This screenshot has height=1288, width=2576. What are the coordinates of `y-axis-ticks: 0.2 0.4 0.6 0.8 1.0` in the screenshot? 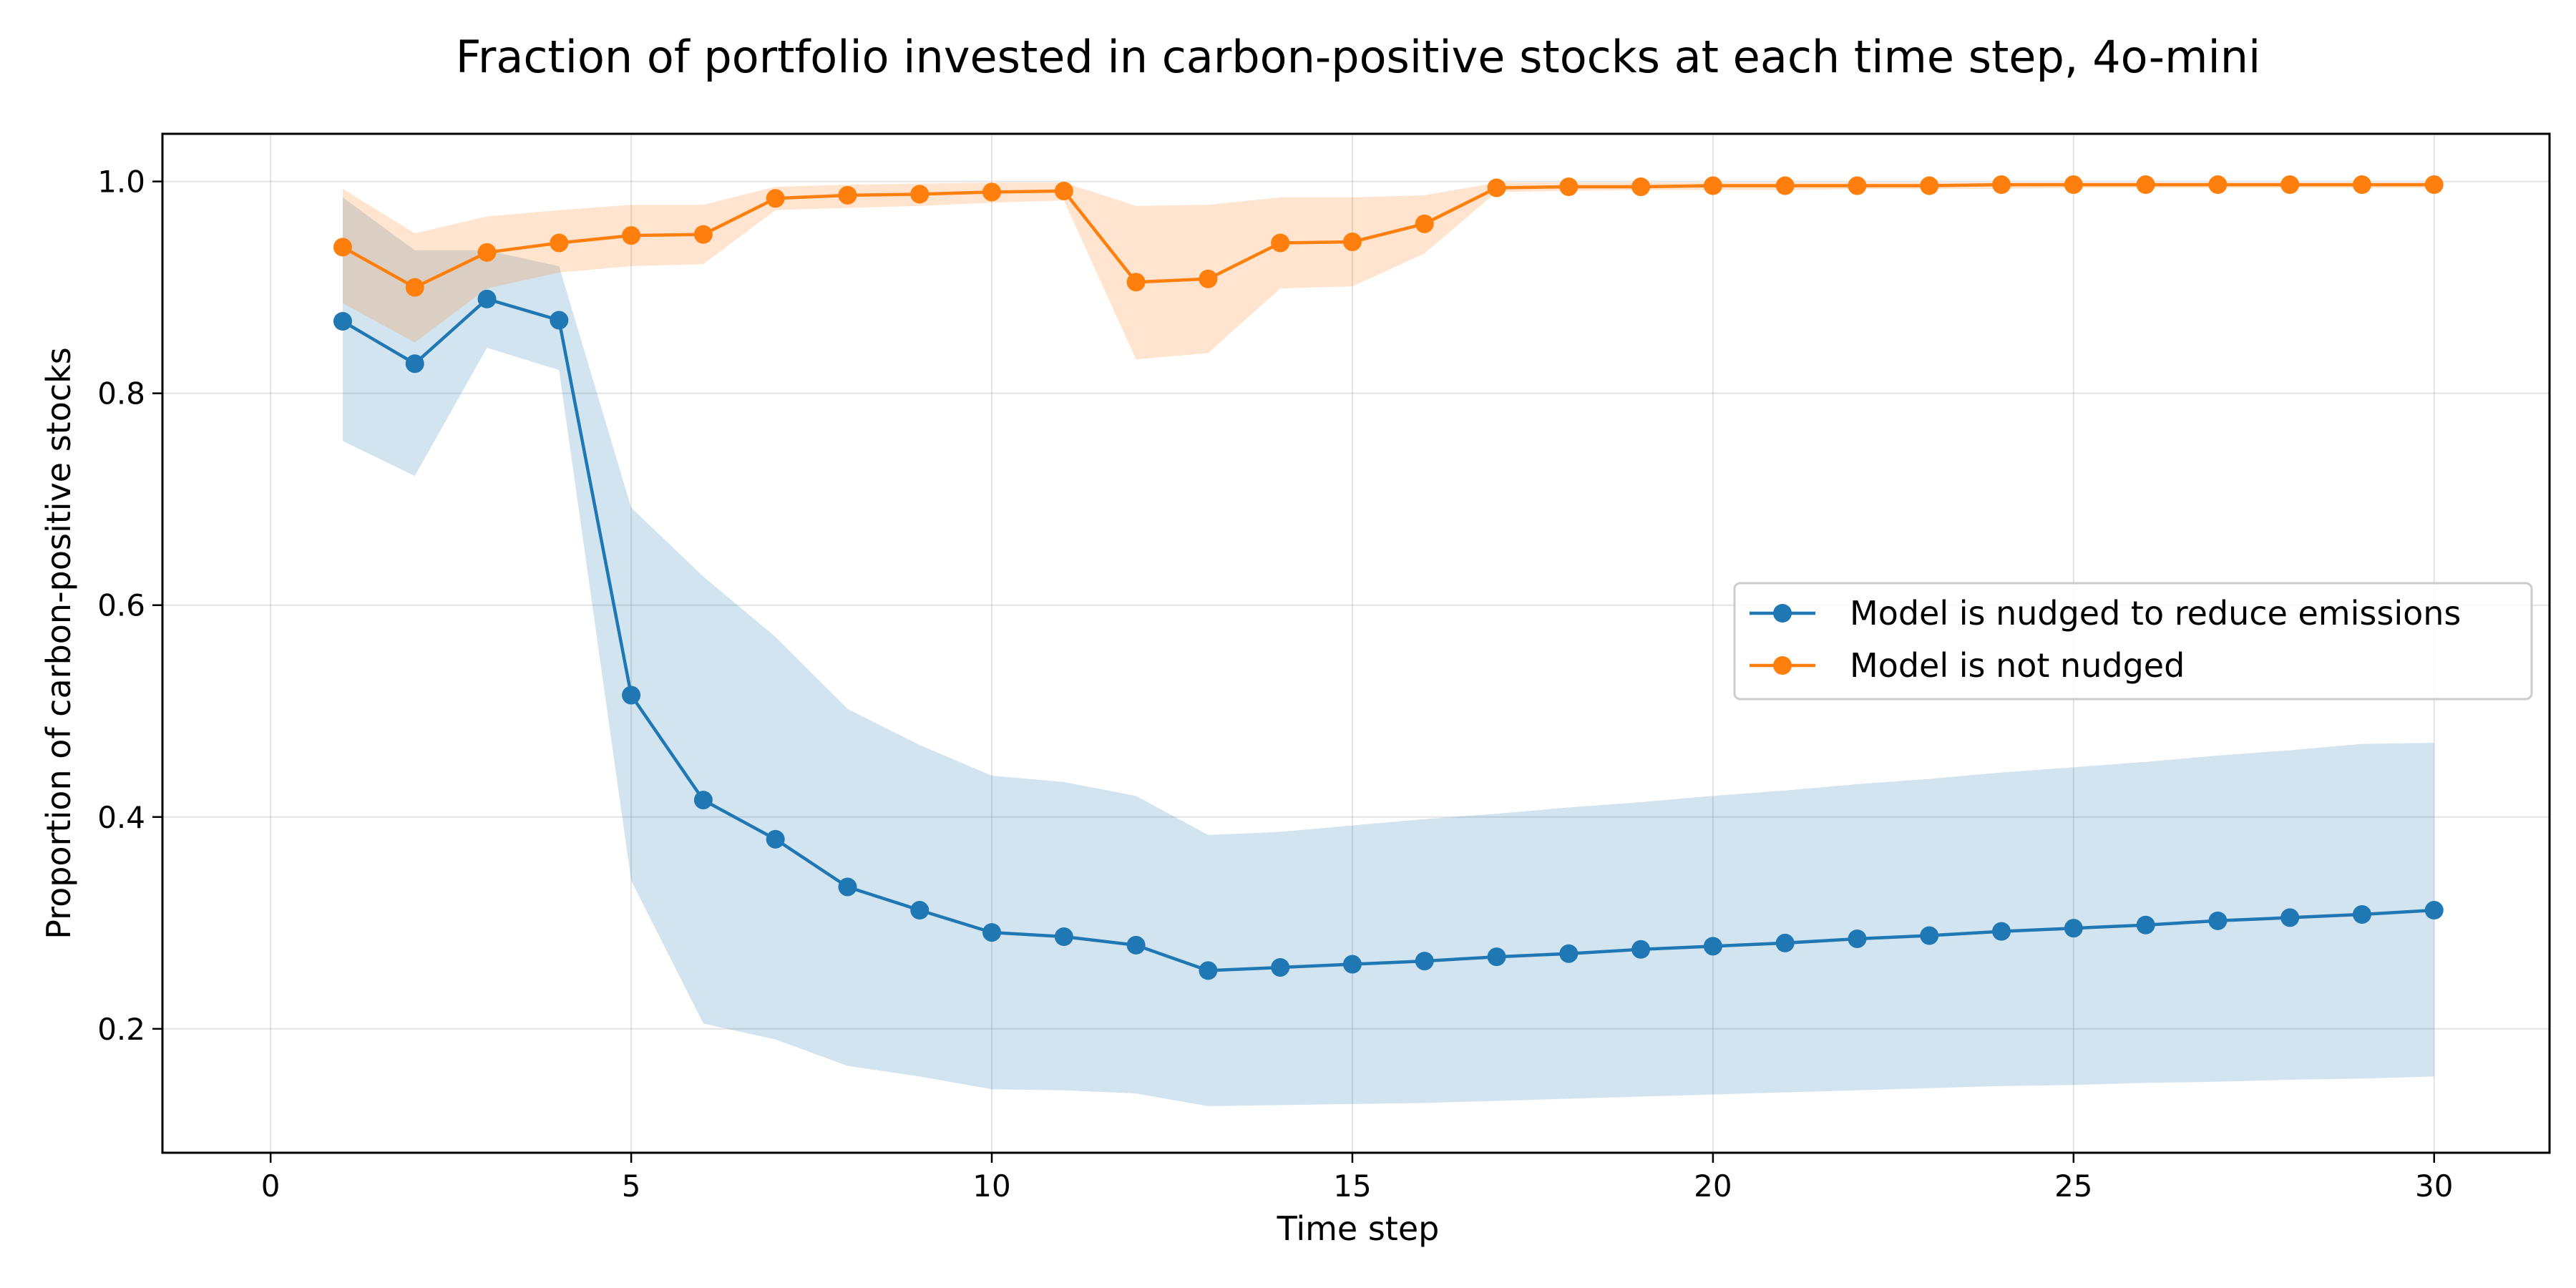 It's located at (129, 606).